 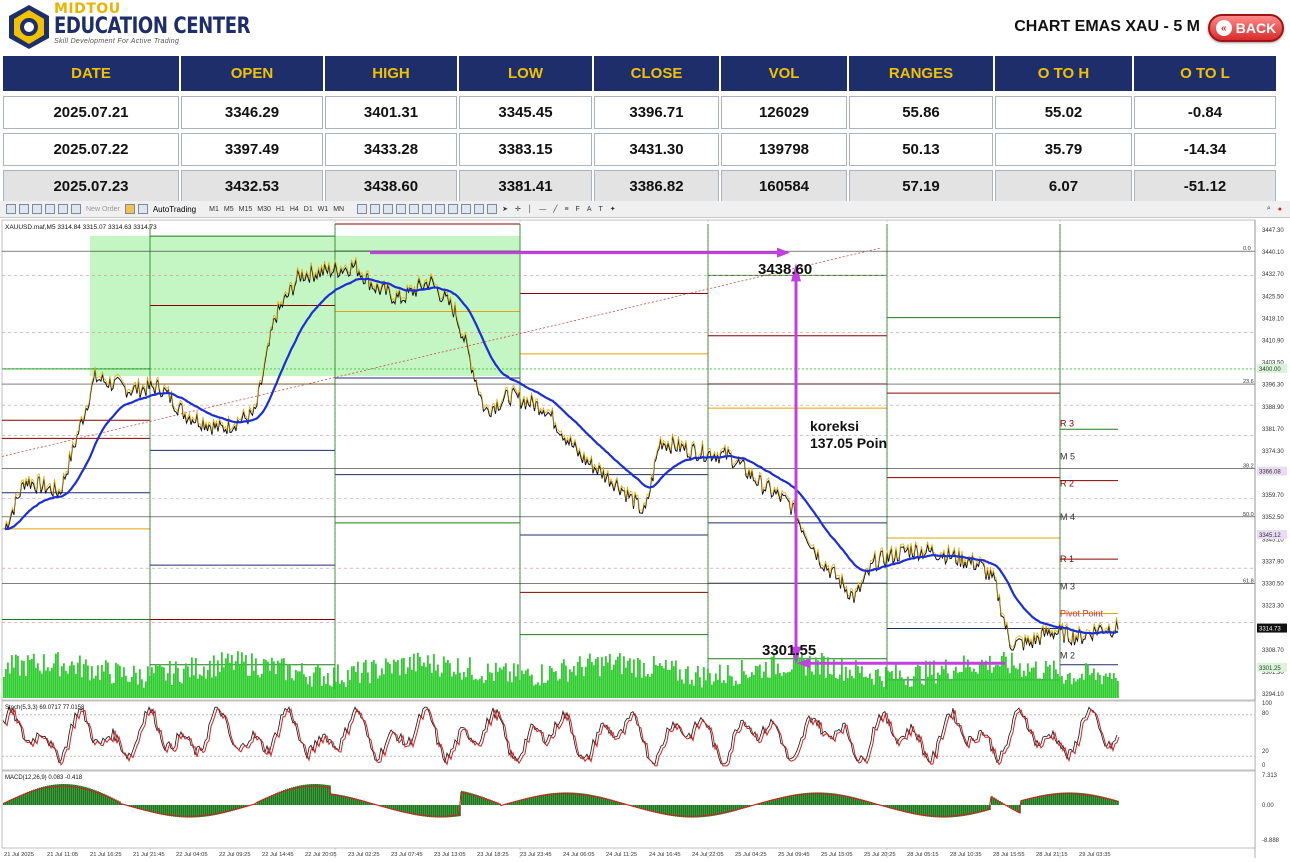 I want to click on timeframe-m5: M5, so click(x=228, y=209).